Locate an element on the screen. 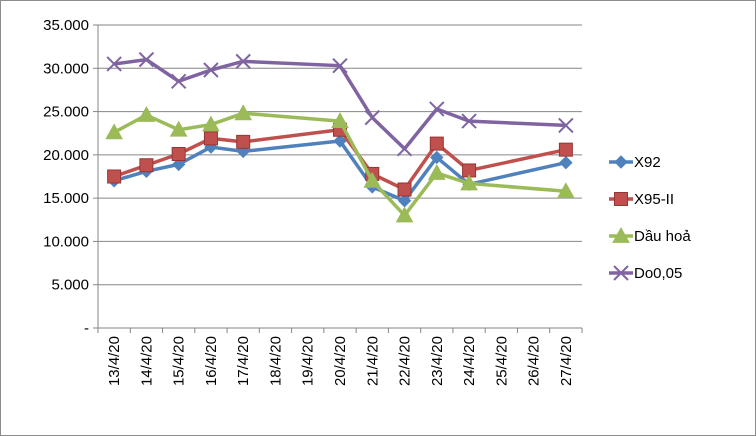  x-tick-label: 19/4/20 is located at coordinates (308, 361).